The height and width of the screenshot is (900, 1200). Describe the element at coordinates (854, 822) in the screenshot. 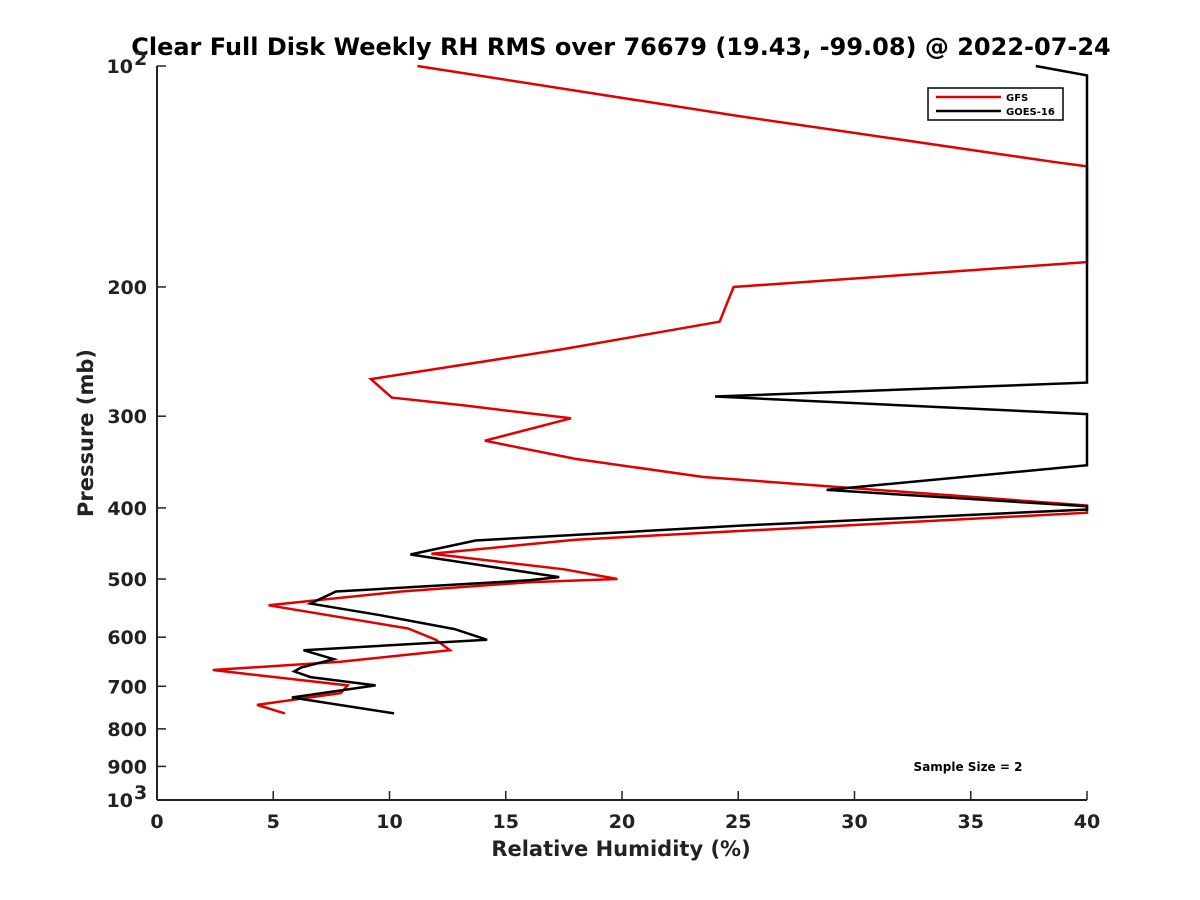

I see `x-tick-label: 30` at that location.